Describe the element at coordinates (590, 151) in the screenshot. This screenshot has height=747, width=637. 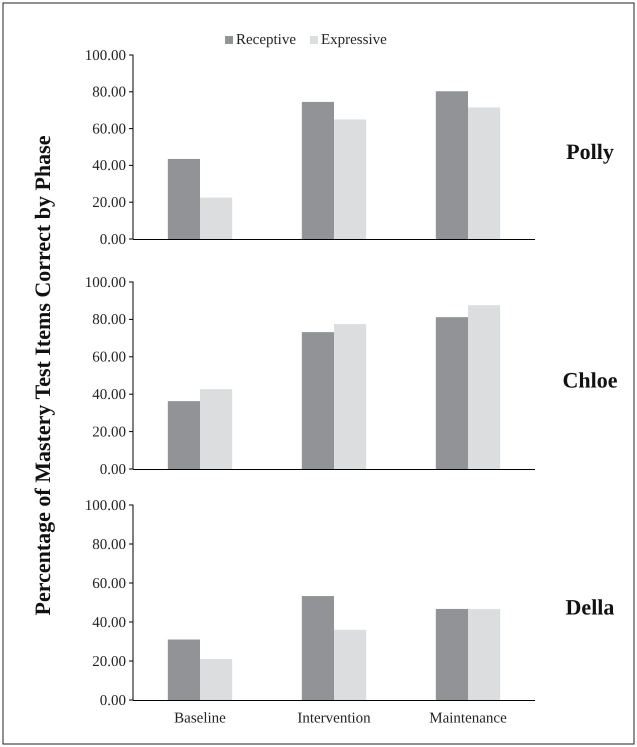
I see `text: Polly` at that location.